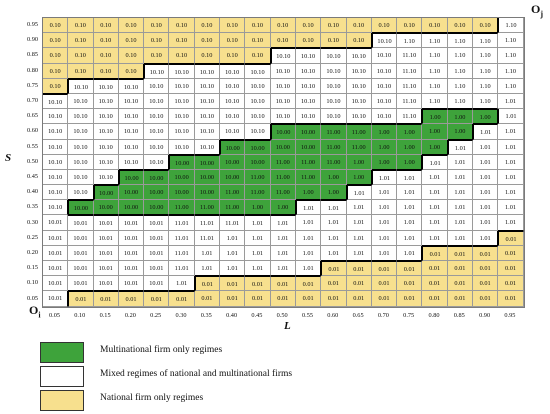  I want to click on y-tick-label: 0.55, so click(32, 146).